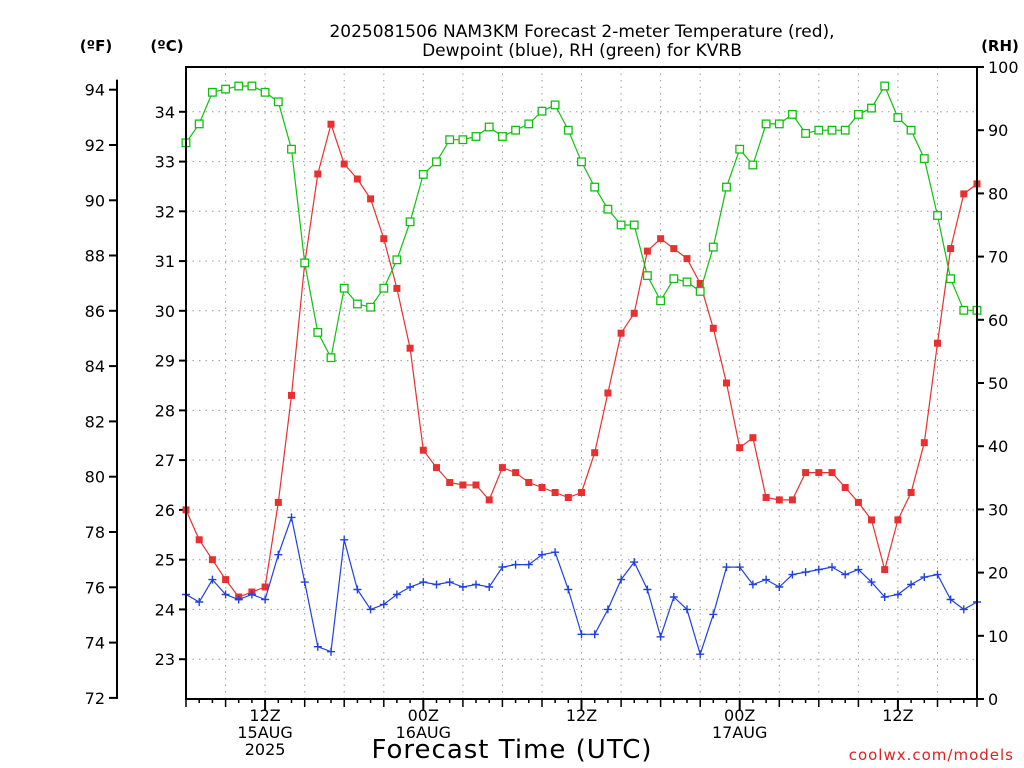 The width and height of the screenshot is (1024, 768). I want to click on rh-tick-label: 30, so click(998, 509).